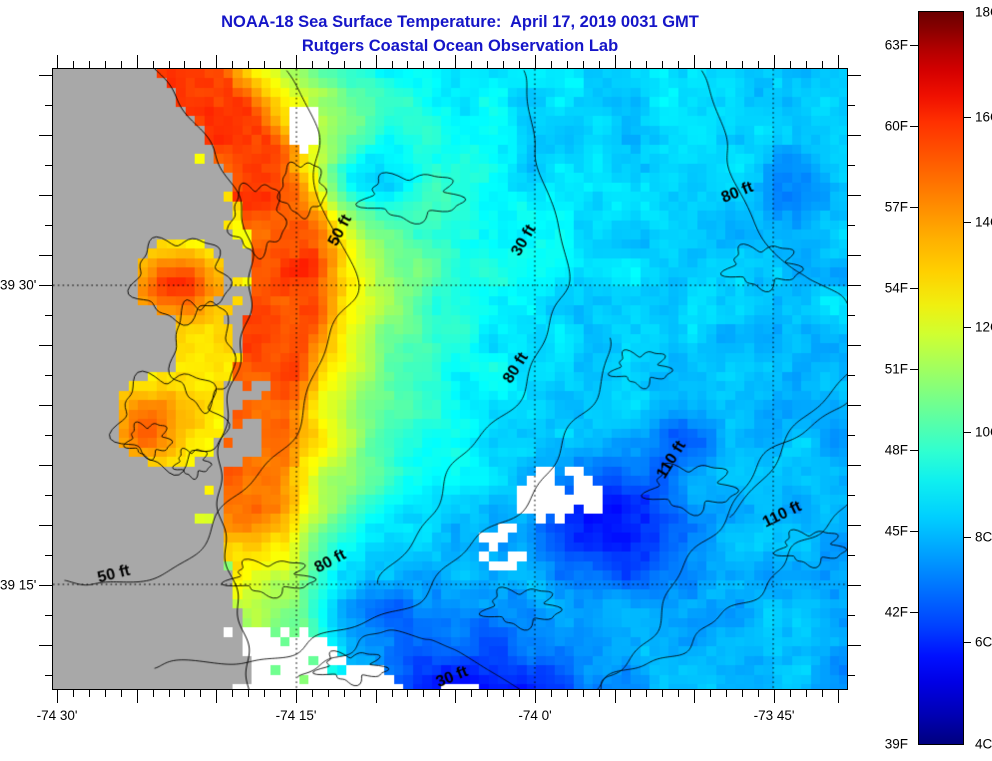 This screenshot has height=761, width=992. I want to click on colorbar-label-fahrenheit: 63F, so click(896, 45).